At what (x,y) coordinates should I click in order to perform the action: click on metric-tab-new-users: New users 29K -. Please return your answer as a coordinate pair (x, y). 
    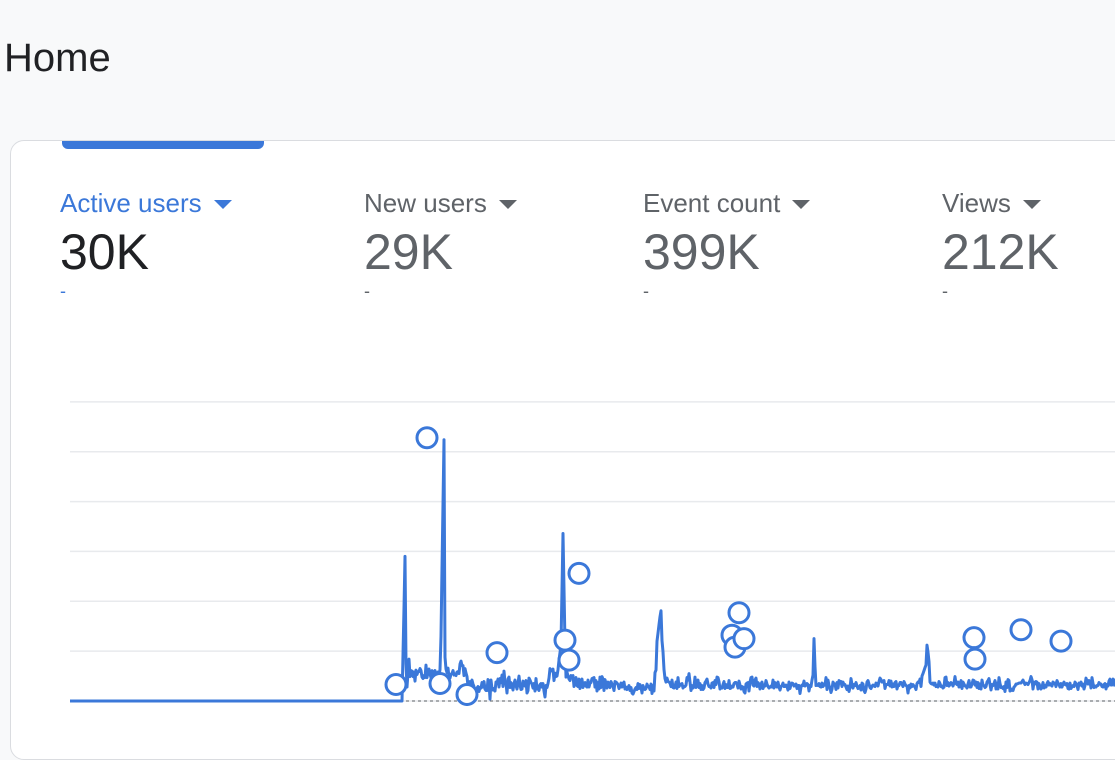
    Looking at the image, I should click on (440, 244).